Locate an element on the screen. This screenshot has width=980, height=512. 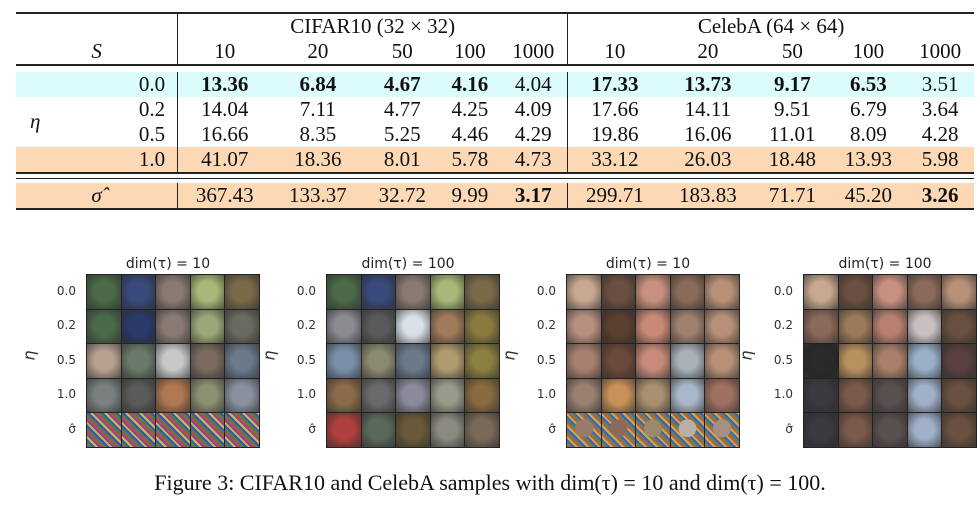
table-cell: 18.36 is located at coordinates (318, 160).